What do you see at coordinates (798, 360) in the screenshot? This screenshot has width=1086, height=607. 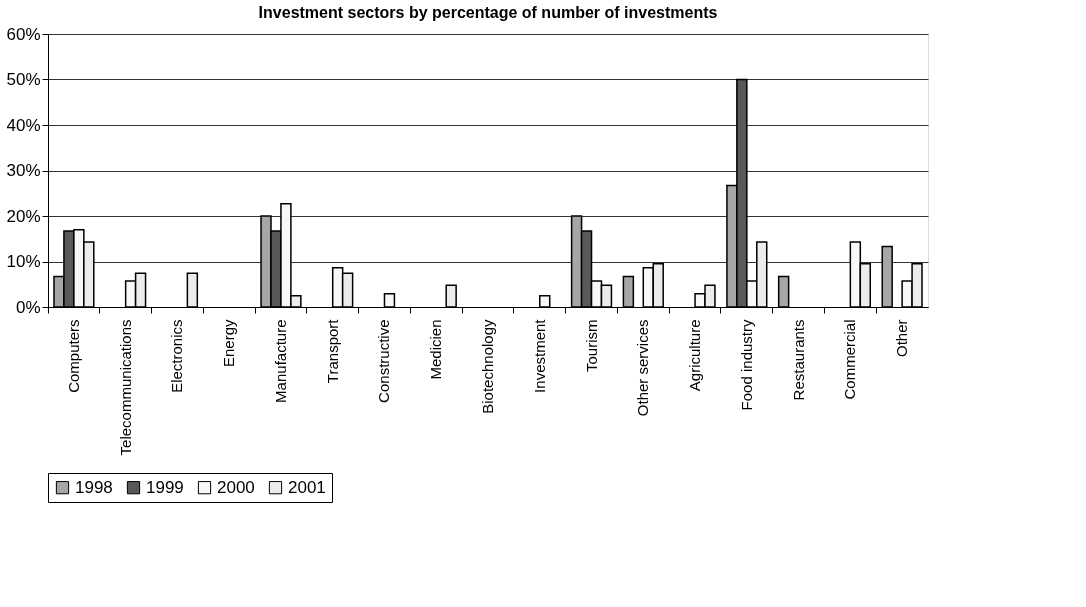 I see `x-tick-label: Restaurants` at bounding box center [798, 360].